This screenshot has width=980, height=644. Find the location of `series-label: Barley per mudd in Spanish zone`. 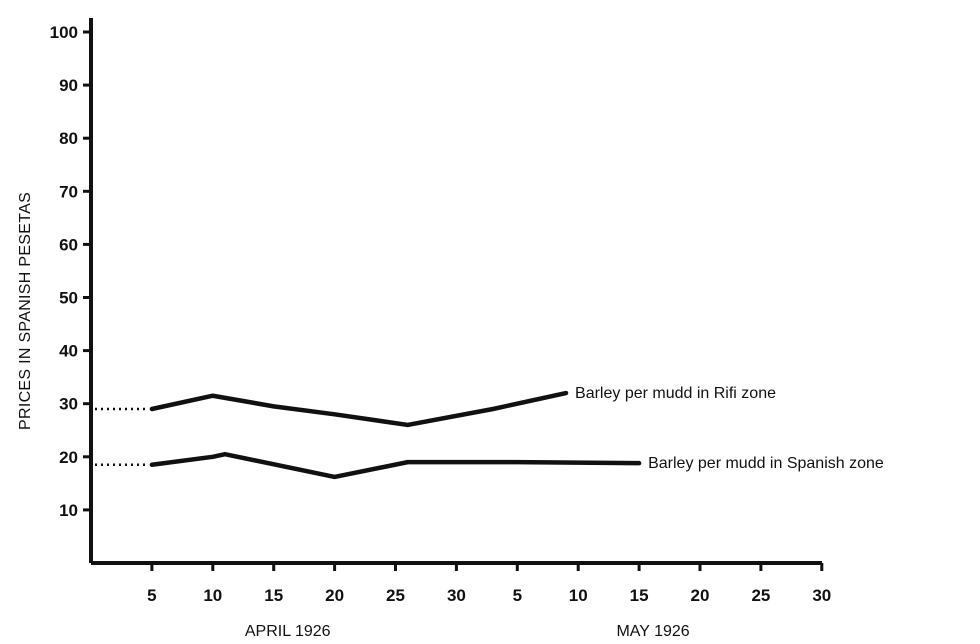

series-label: Barley per mudd in Spanish zone is located at coordinates (766, 463).